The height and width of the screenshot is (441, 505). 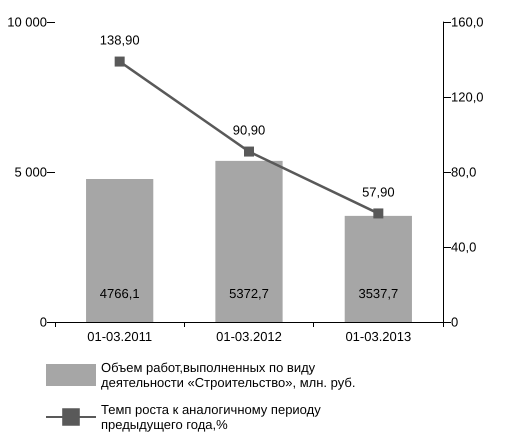 I want to click on data-label: 90,90, so click(x=249, y=130).